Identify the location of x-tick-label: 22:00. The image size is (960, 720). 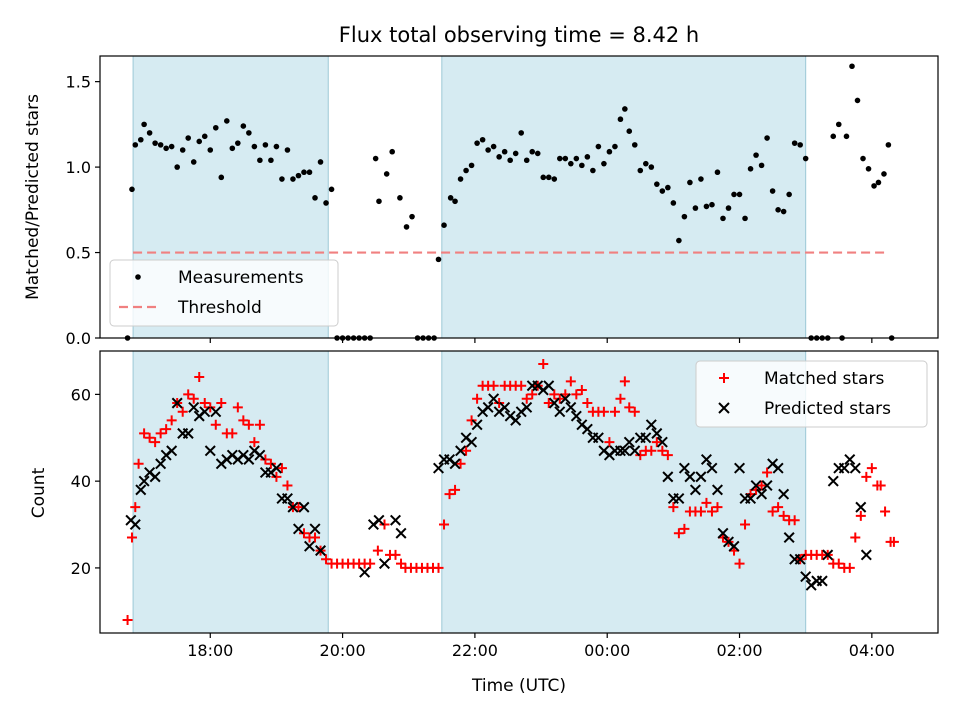
(475, 650).